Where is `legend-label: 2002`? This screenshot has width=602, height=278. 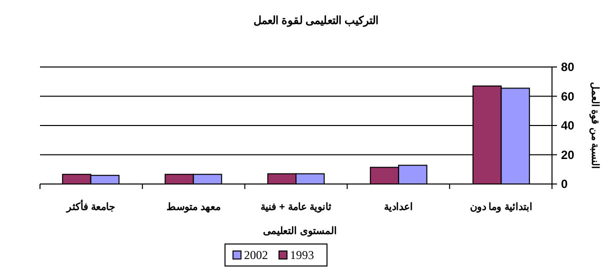
legend-label: 2002 is located at coordinates (256, 255).